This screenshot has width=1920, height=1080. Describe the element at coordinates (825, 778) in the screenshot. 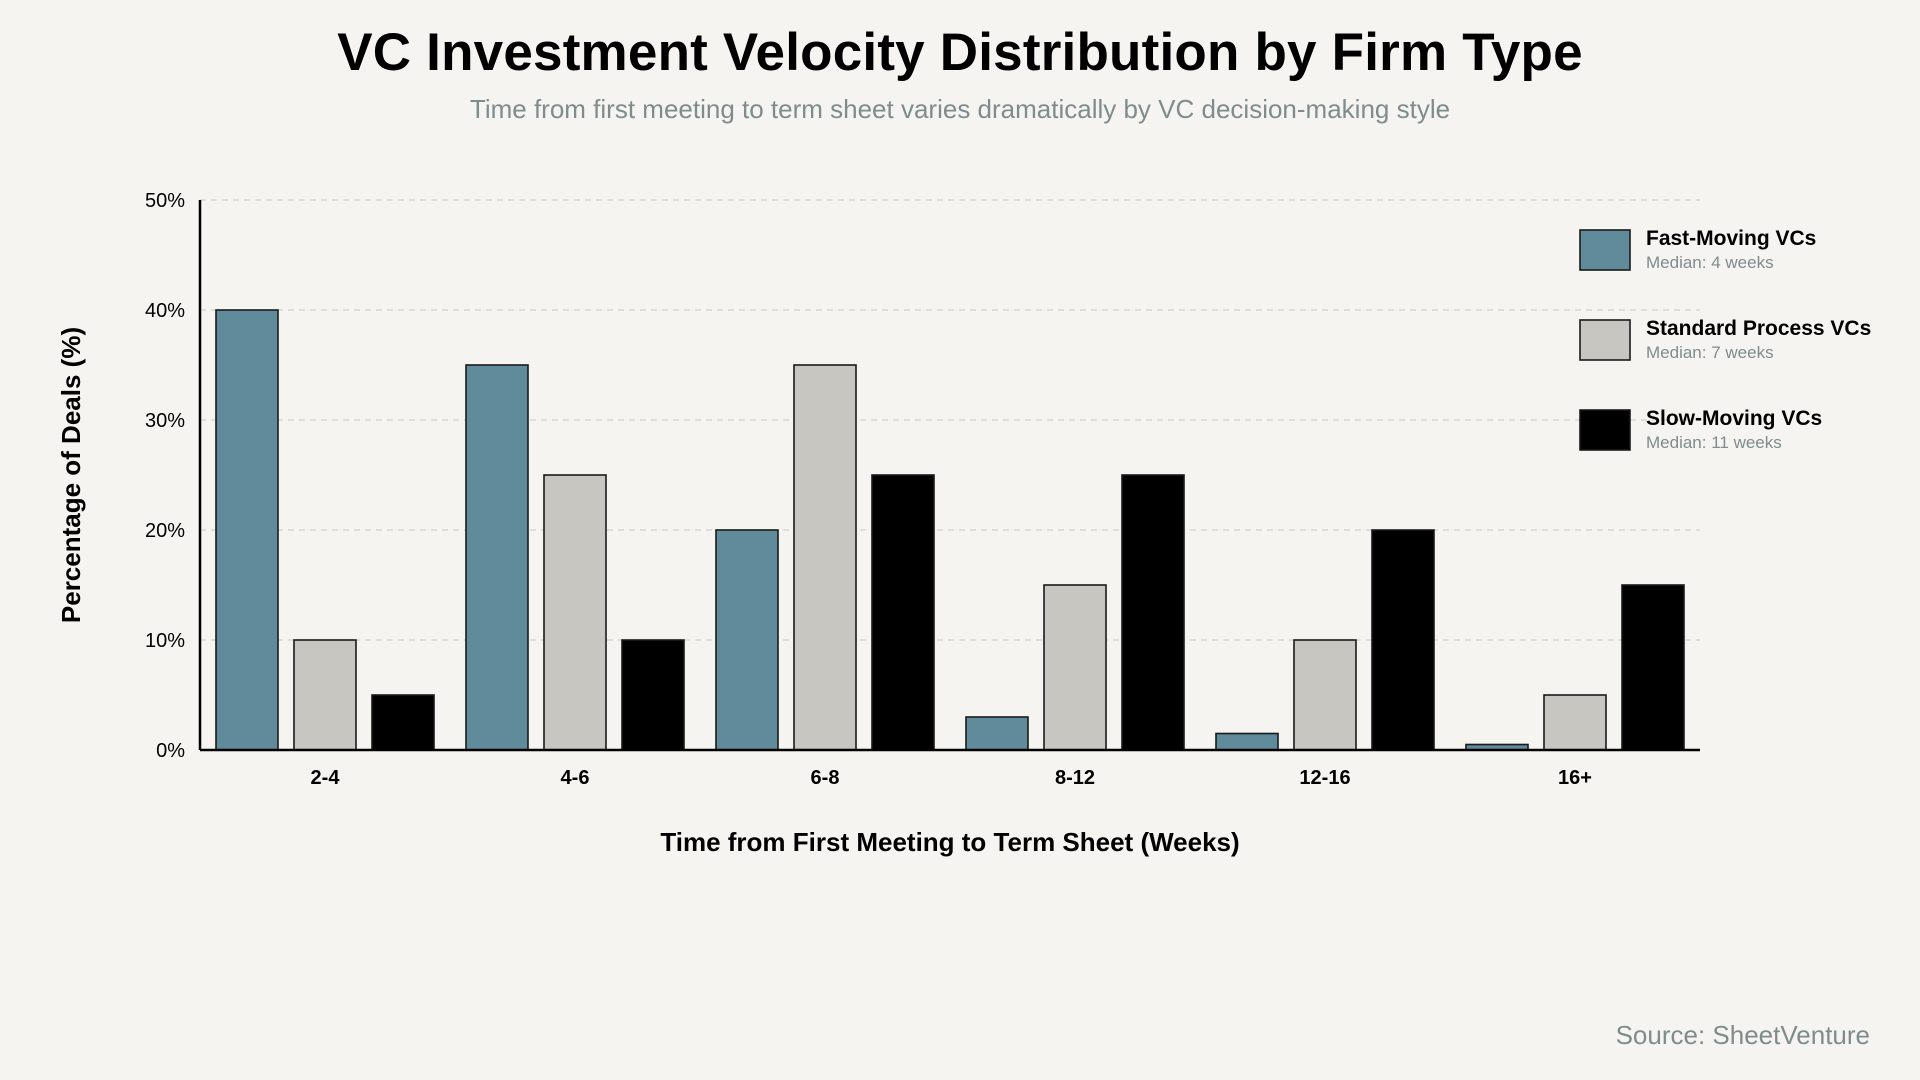

I see `x-tick-label: 6-8` at that location.